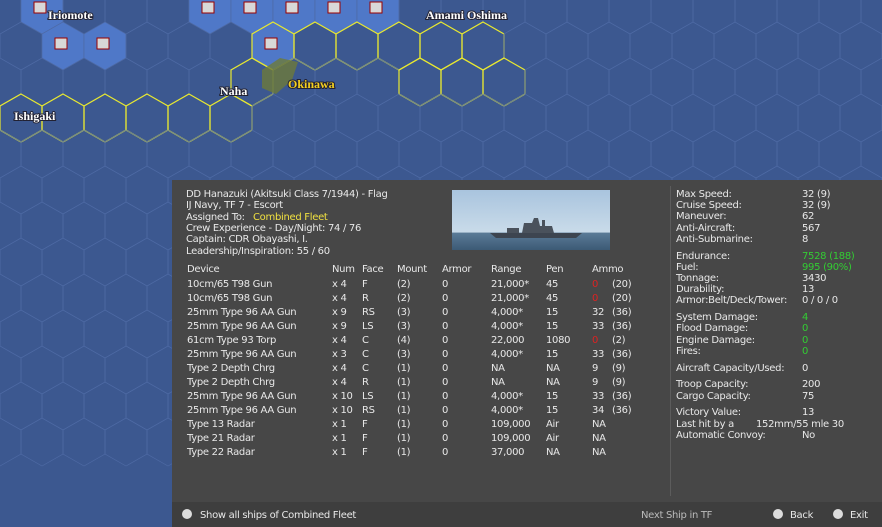 The height and width of the screenshot is (527, 882). I want to click on button-icon, so click(187, 514).